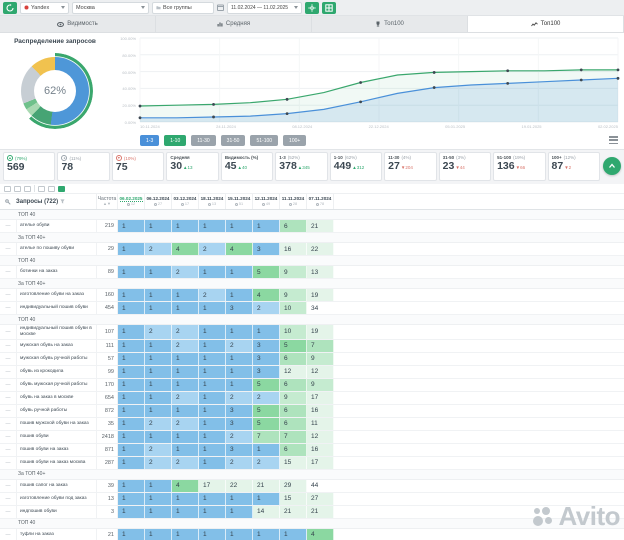 Image resolution: width=624 pixels, height=540 pixels. Describe the element at coordinates (573, 166) in the screenshot. I see `stat-card-100+: 100+ (12%) 87▼2` at that location.